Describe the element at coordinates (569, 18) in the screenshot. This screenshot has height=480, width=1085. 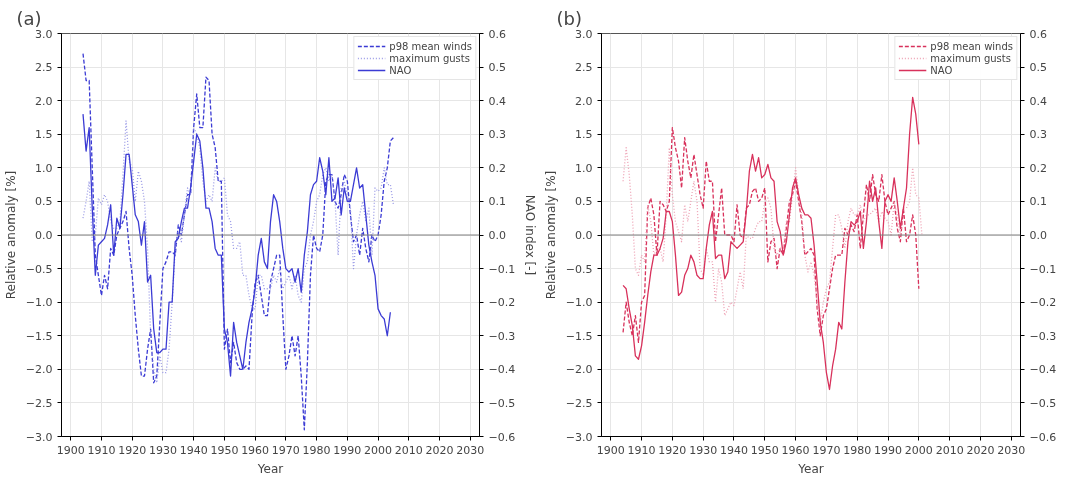
I see `chart-title: (b)` at that location.